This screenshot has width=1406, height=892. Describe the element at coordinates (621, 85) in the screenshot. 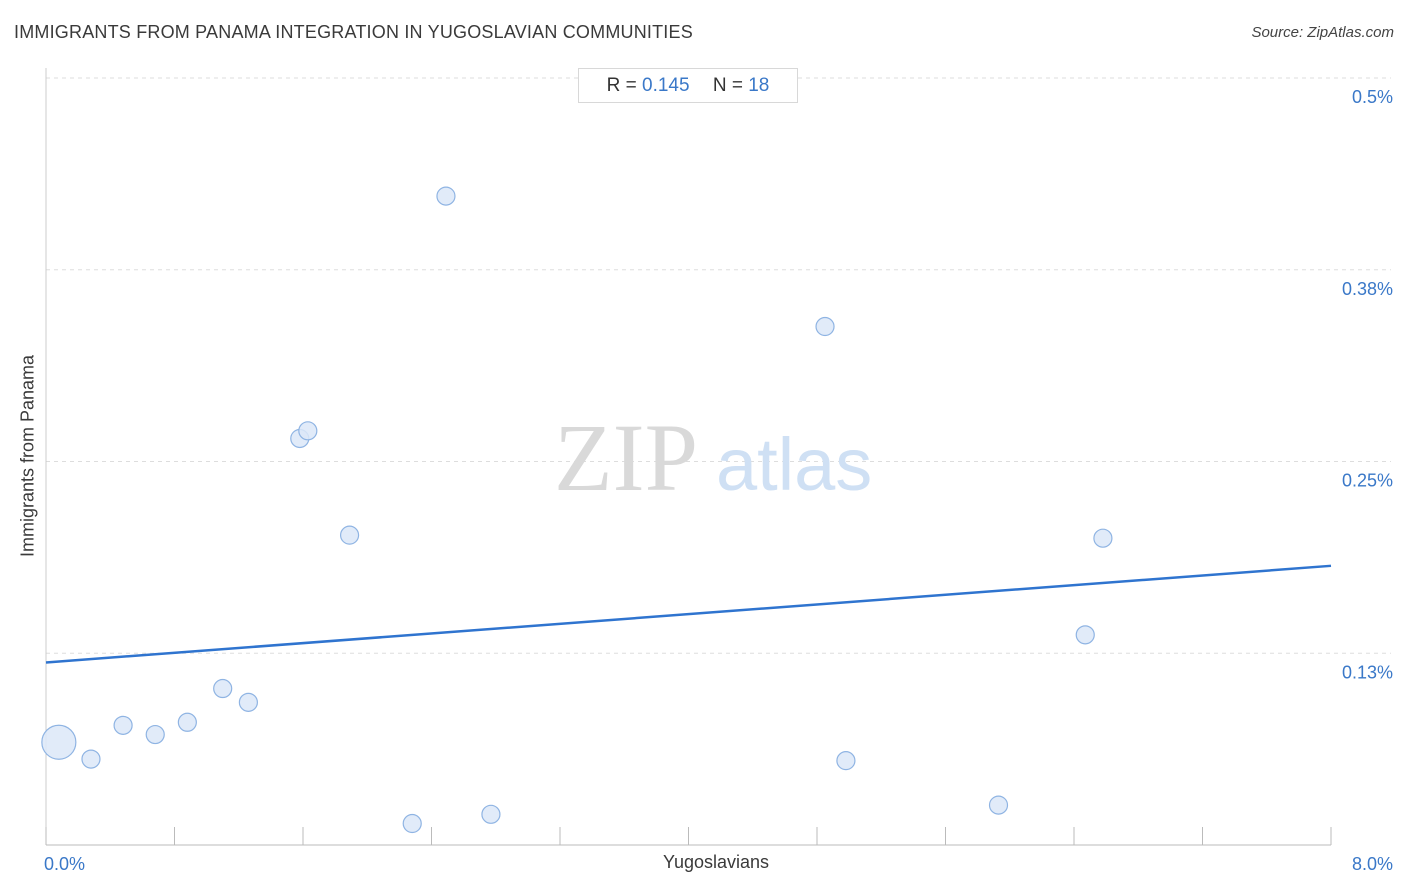

I see `r-label: R =` at that location.